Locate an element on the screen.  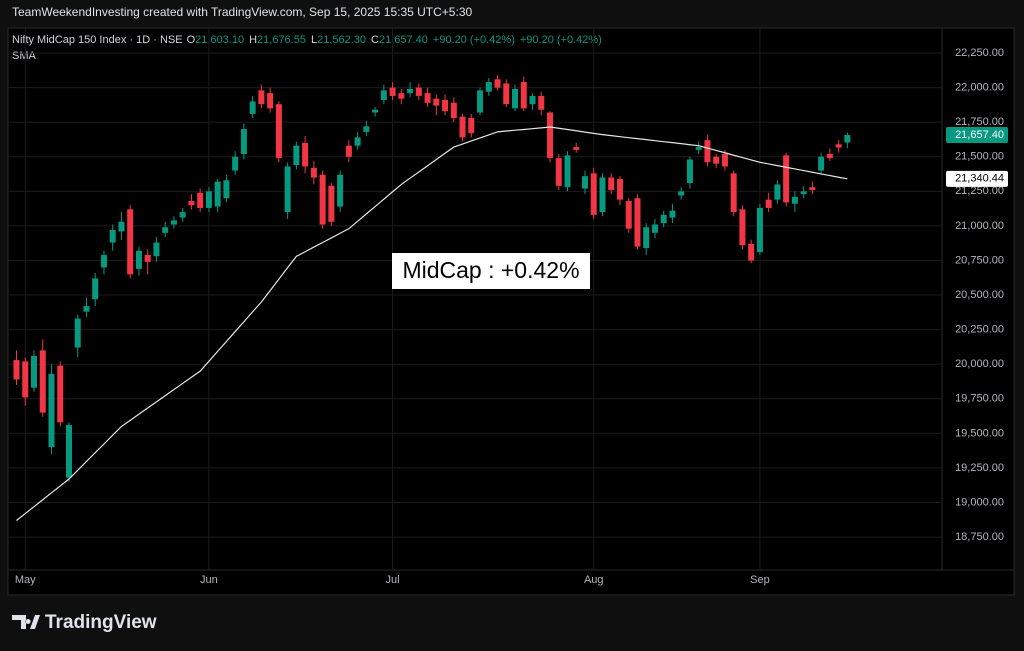
y-tick-label: 20,000.00 is located at coordinates (979, 364).